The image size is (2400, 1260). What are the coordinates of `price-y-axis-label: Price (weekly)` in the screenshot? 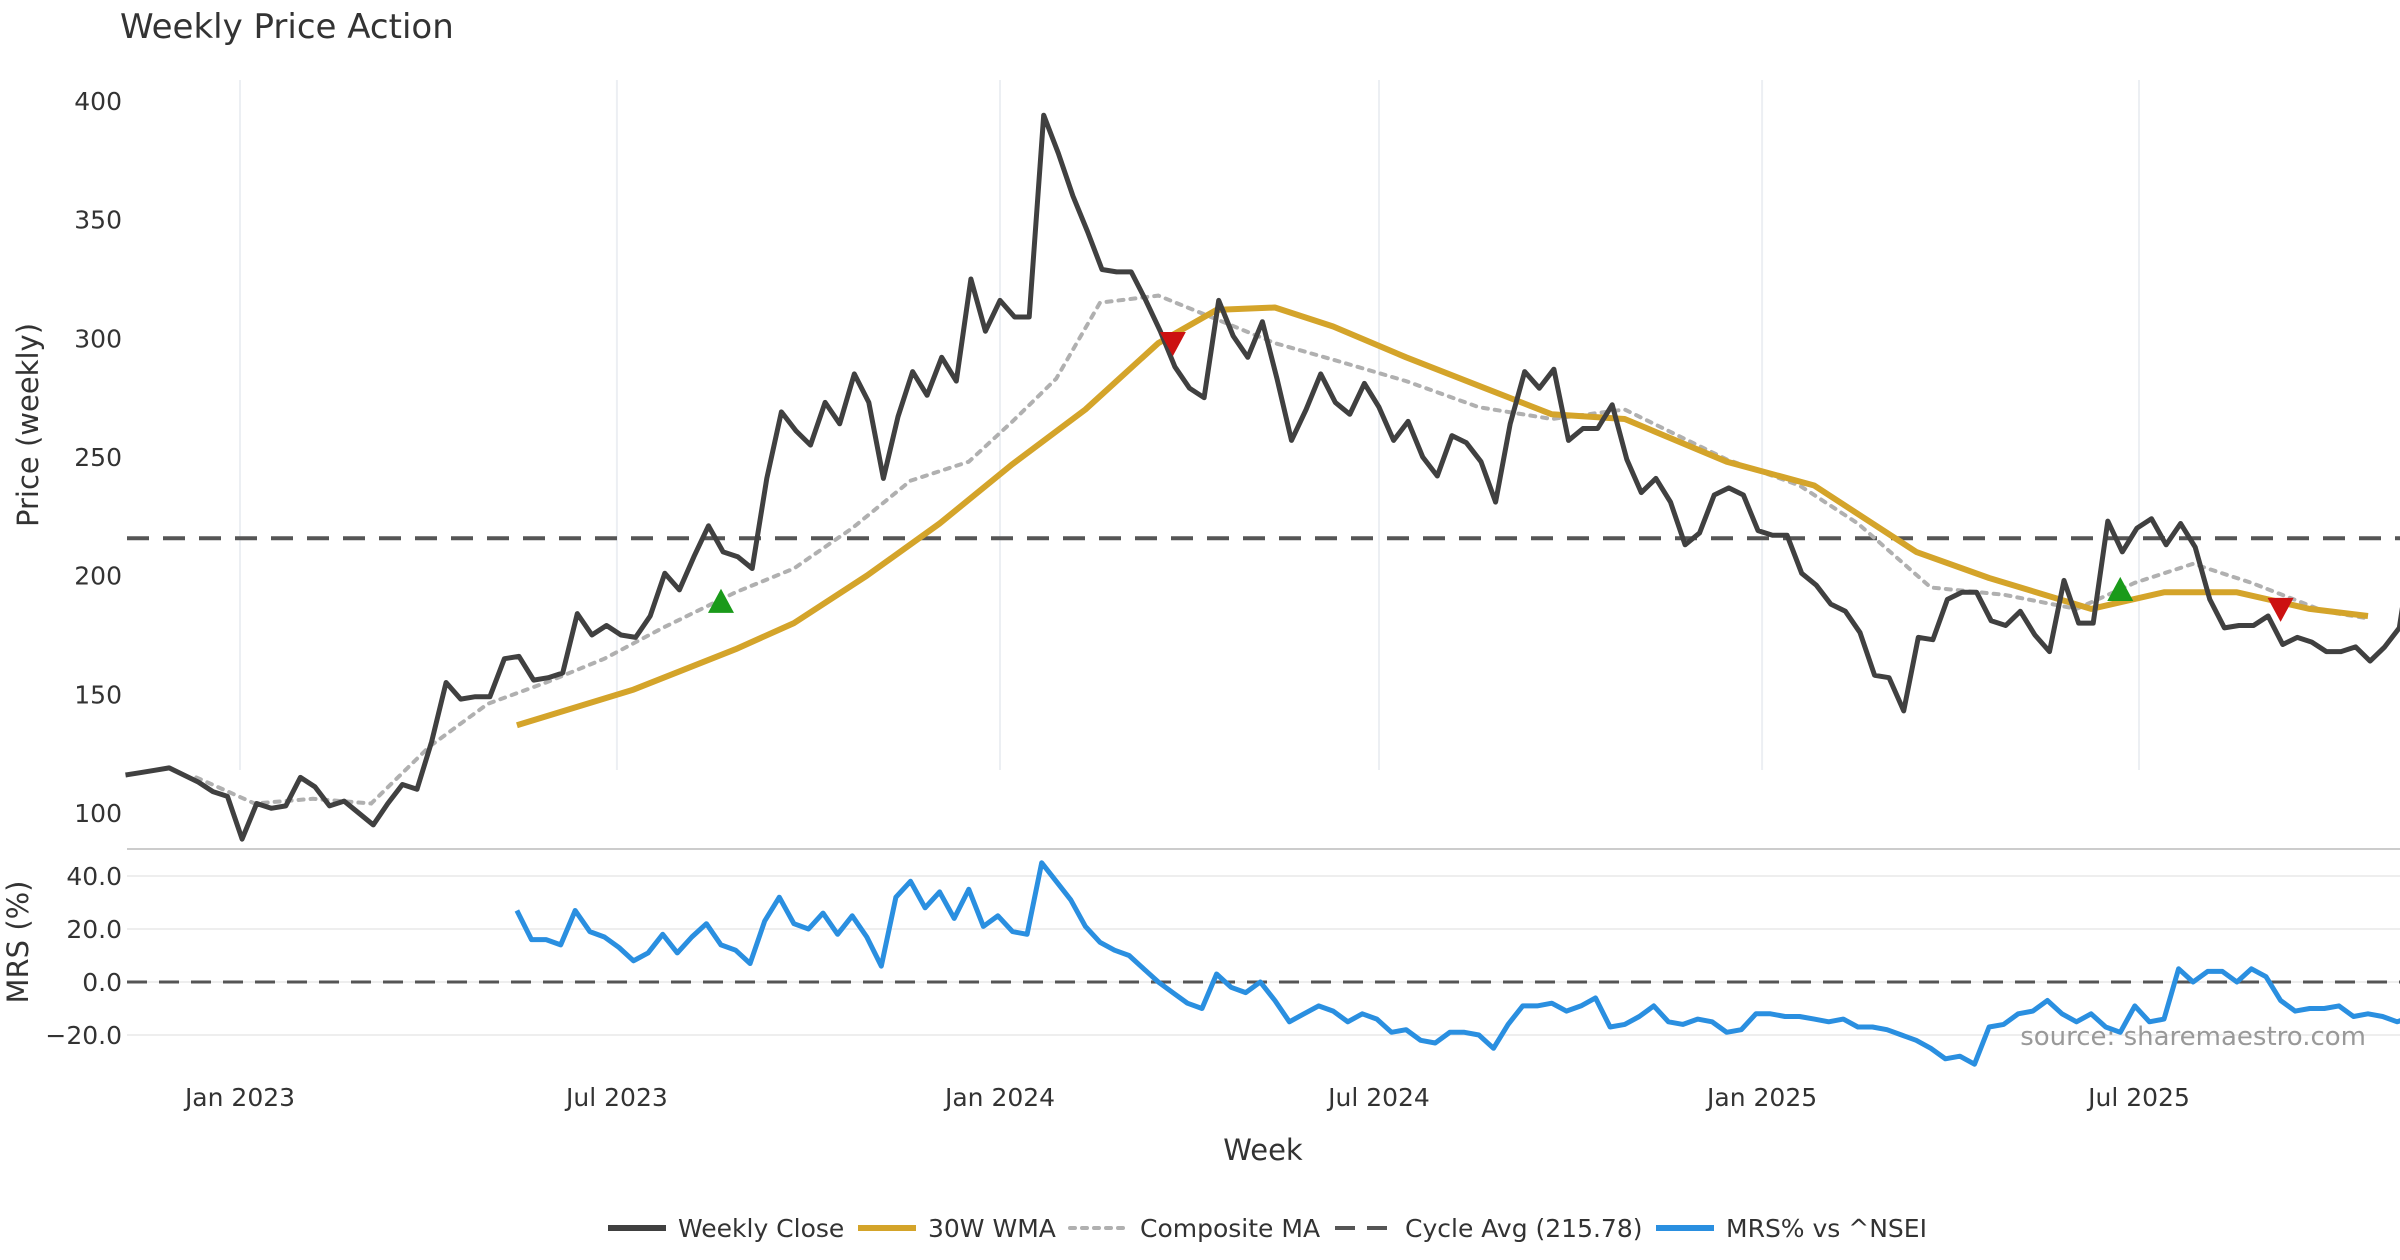 It's located at (28, 425).